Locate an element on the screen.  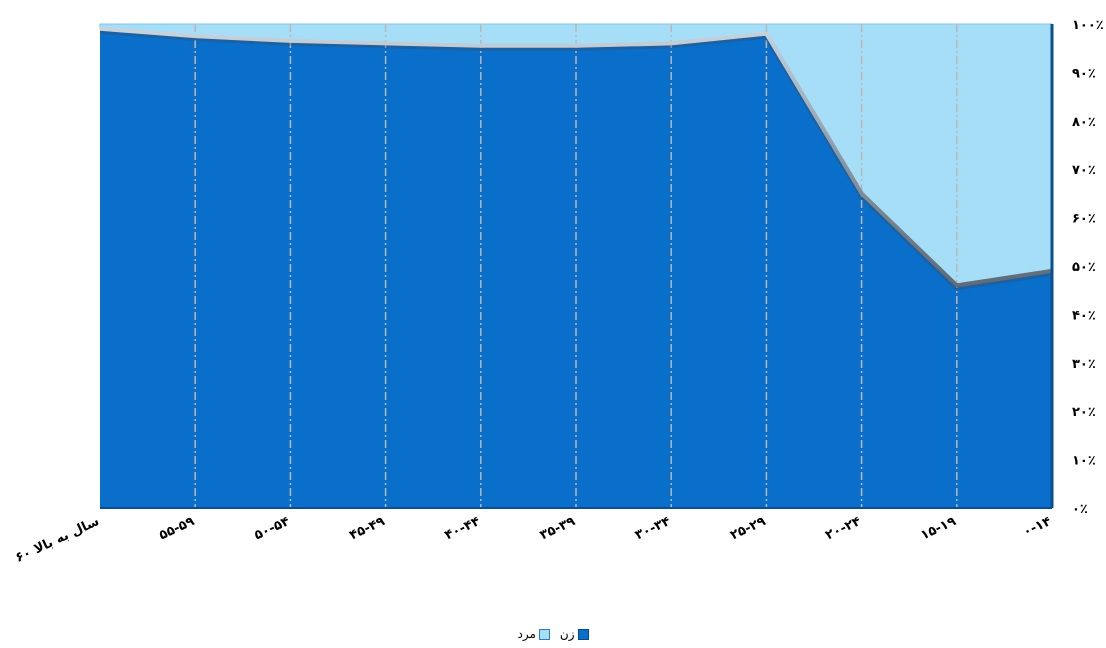
y-tick-label: ۸۰٪ is located at coordinates (1084, 122).